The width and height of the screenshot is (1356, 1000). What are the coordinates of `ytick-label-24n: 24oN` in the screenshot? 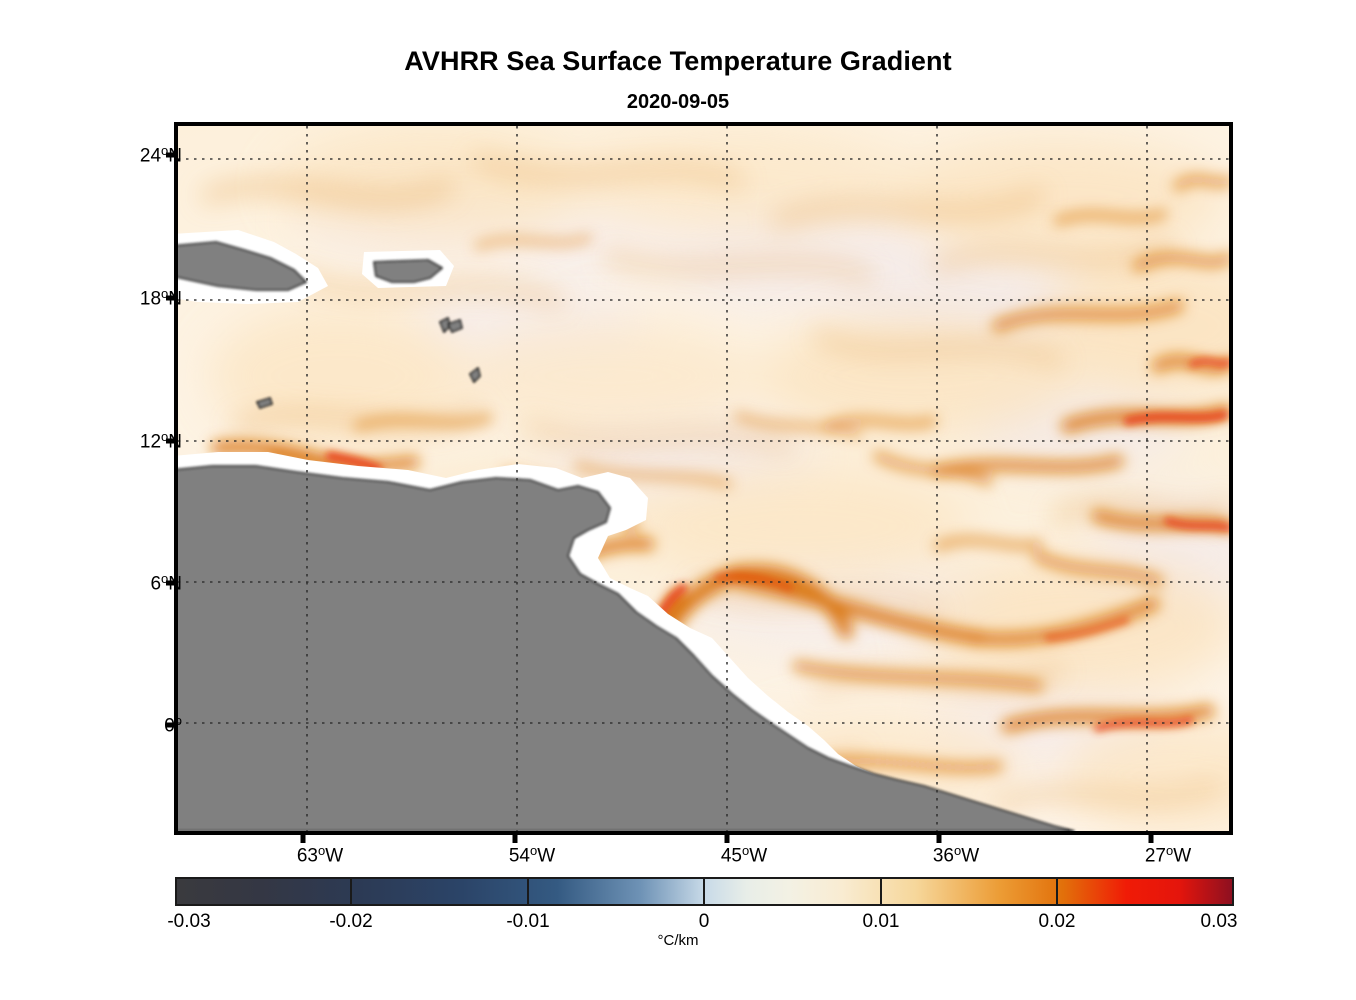 It's located at (161, 155).